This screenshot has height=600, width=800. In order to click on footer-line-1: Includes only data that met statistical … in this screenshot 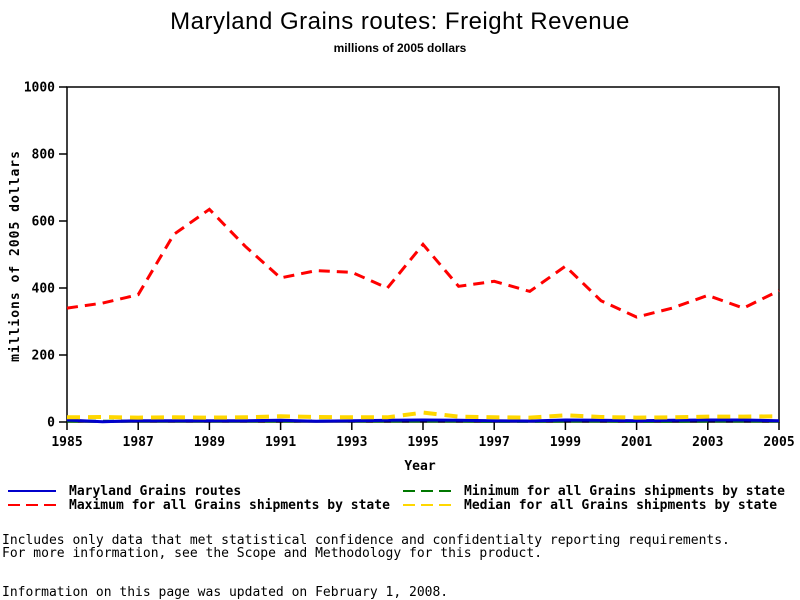, I will do `click(366, 540)`.